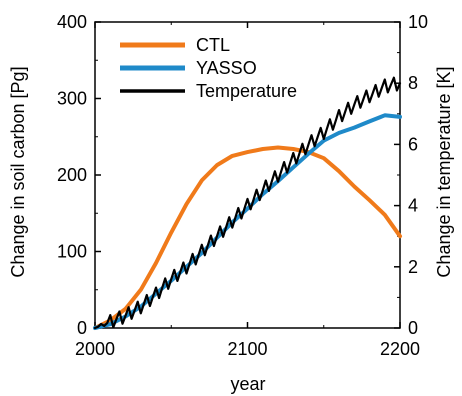 The height and width of the screenshot is (396, 462). Describe the element at coordinates (226, 68) in the screenshot. I see `legend-label-yasso: YASSO` at that location.